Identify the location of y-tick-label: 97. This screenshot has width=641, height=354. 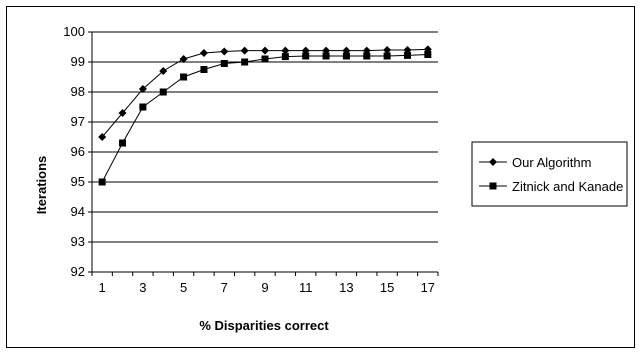
(78, 121).